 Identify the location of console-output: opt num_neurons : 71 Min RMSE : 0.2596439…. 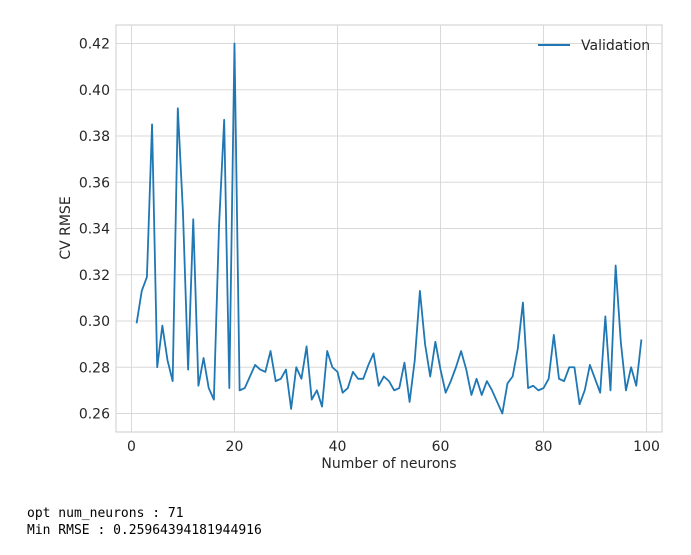
(144, 522).